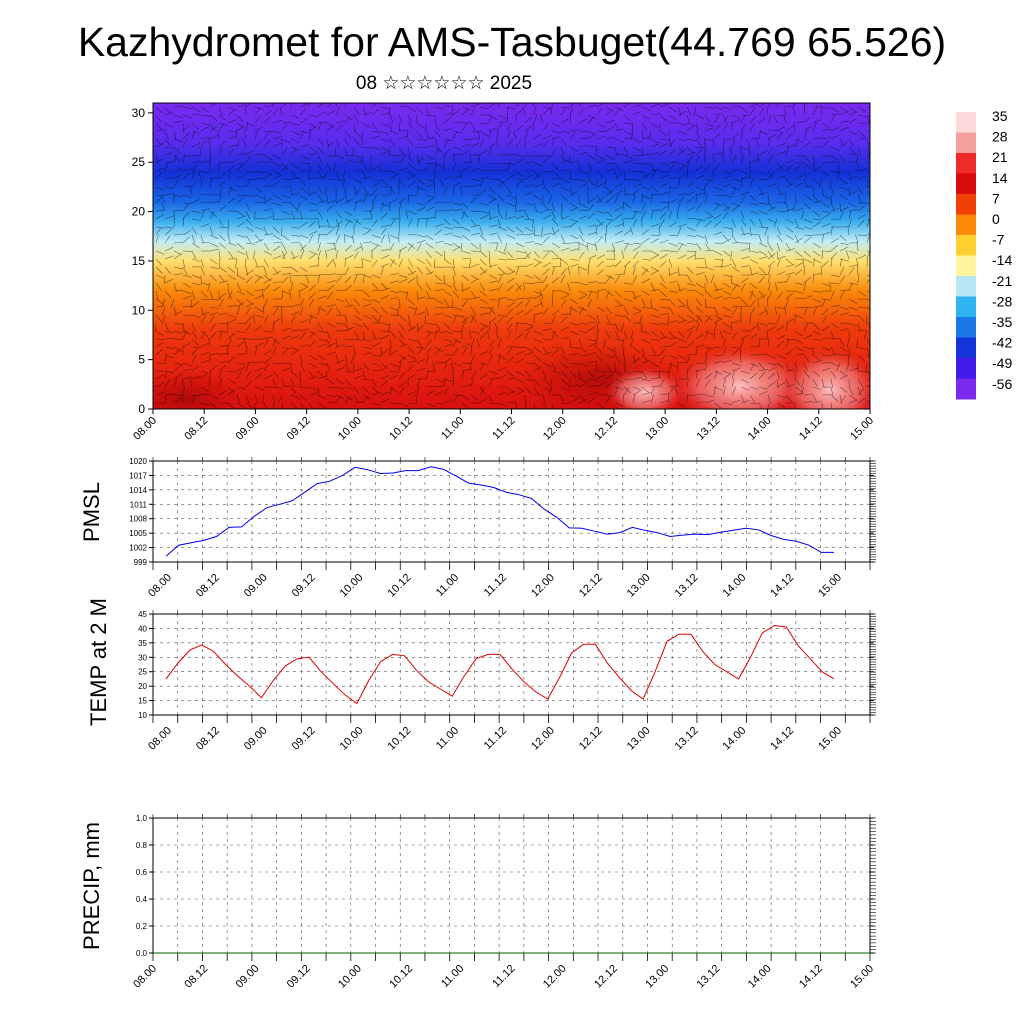 This screenshot has height=1024, width=1024. I want to click on y-tick-label: 15, so click(139, 261).